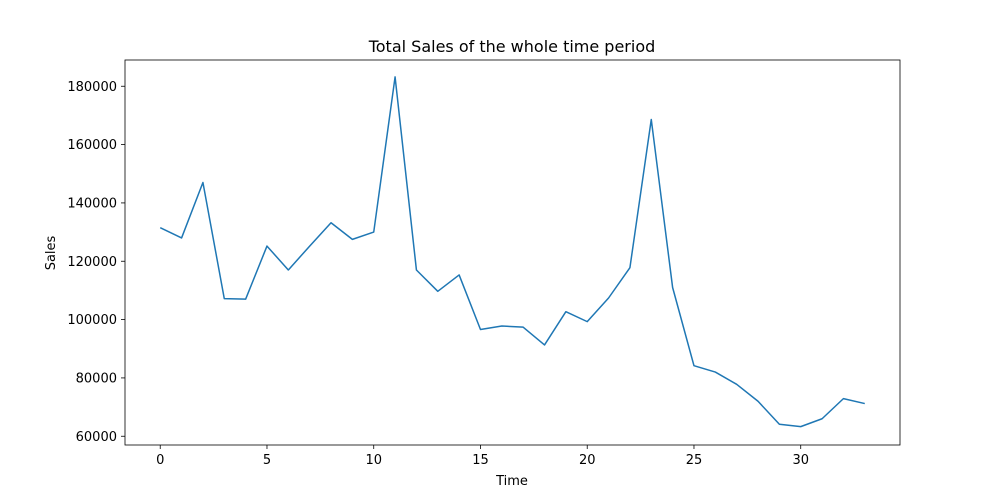 Image resolution: width=1000 pixels, height=500 pixels. I want to click on x-tick-label: 5, so click(267, 460).